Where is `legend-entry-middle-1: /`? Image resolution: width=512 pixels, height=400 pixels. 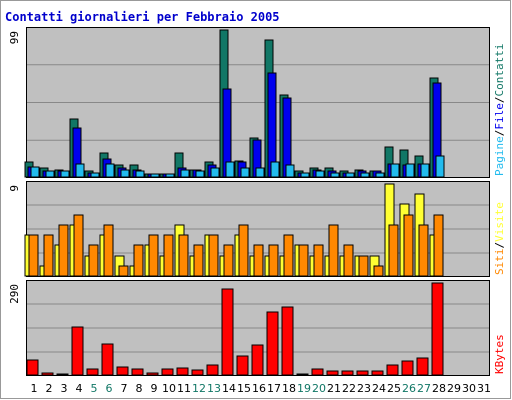
legend-entry-middle-1: / is located at coordinates (499, 245).